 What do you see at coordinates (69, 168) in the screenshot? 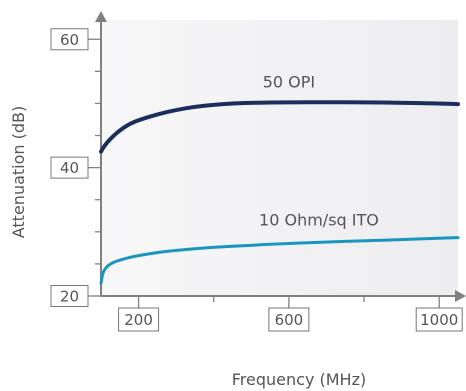
I see `y-tick-label: 40` at bounding box center [69, 168].